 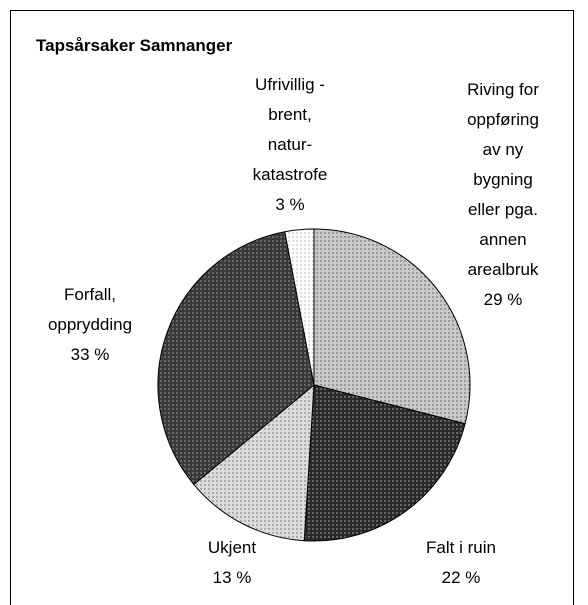 What do you see at coordinates (232, 577) in the screenshot?
I see `value-label: 13 %` at bounding box center [232, 577].